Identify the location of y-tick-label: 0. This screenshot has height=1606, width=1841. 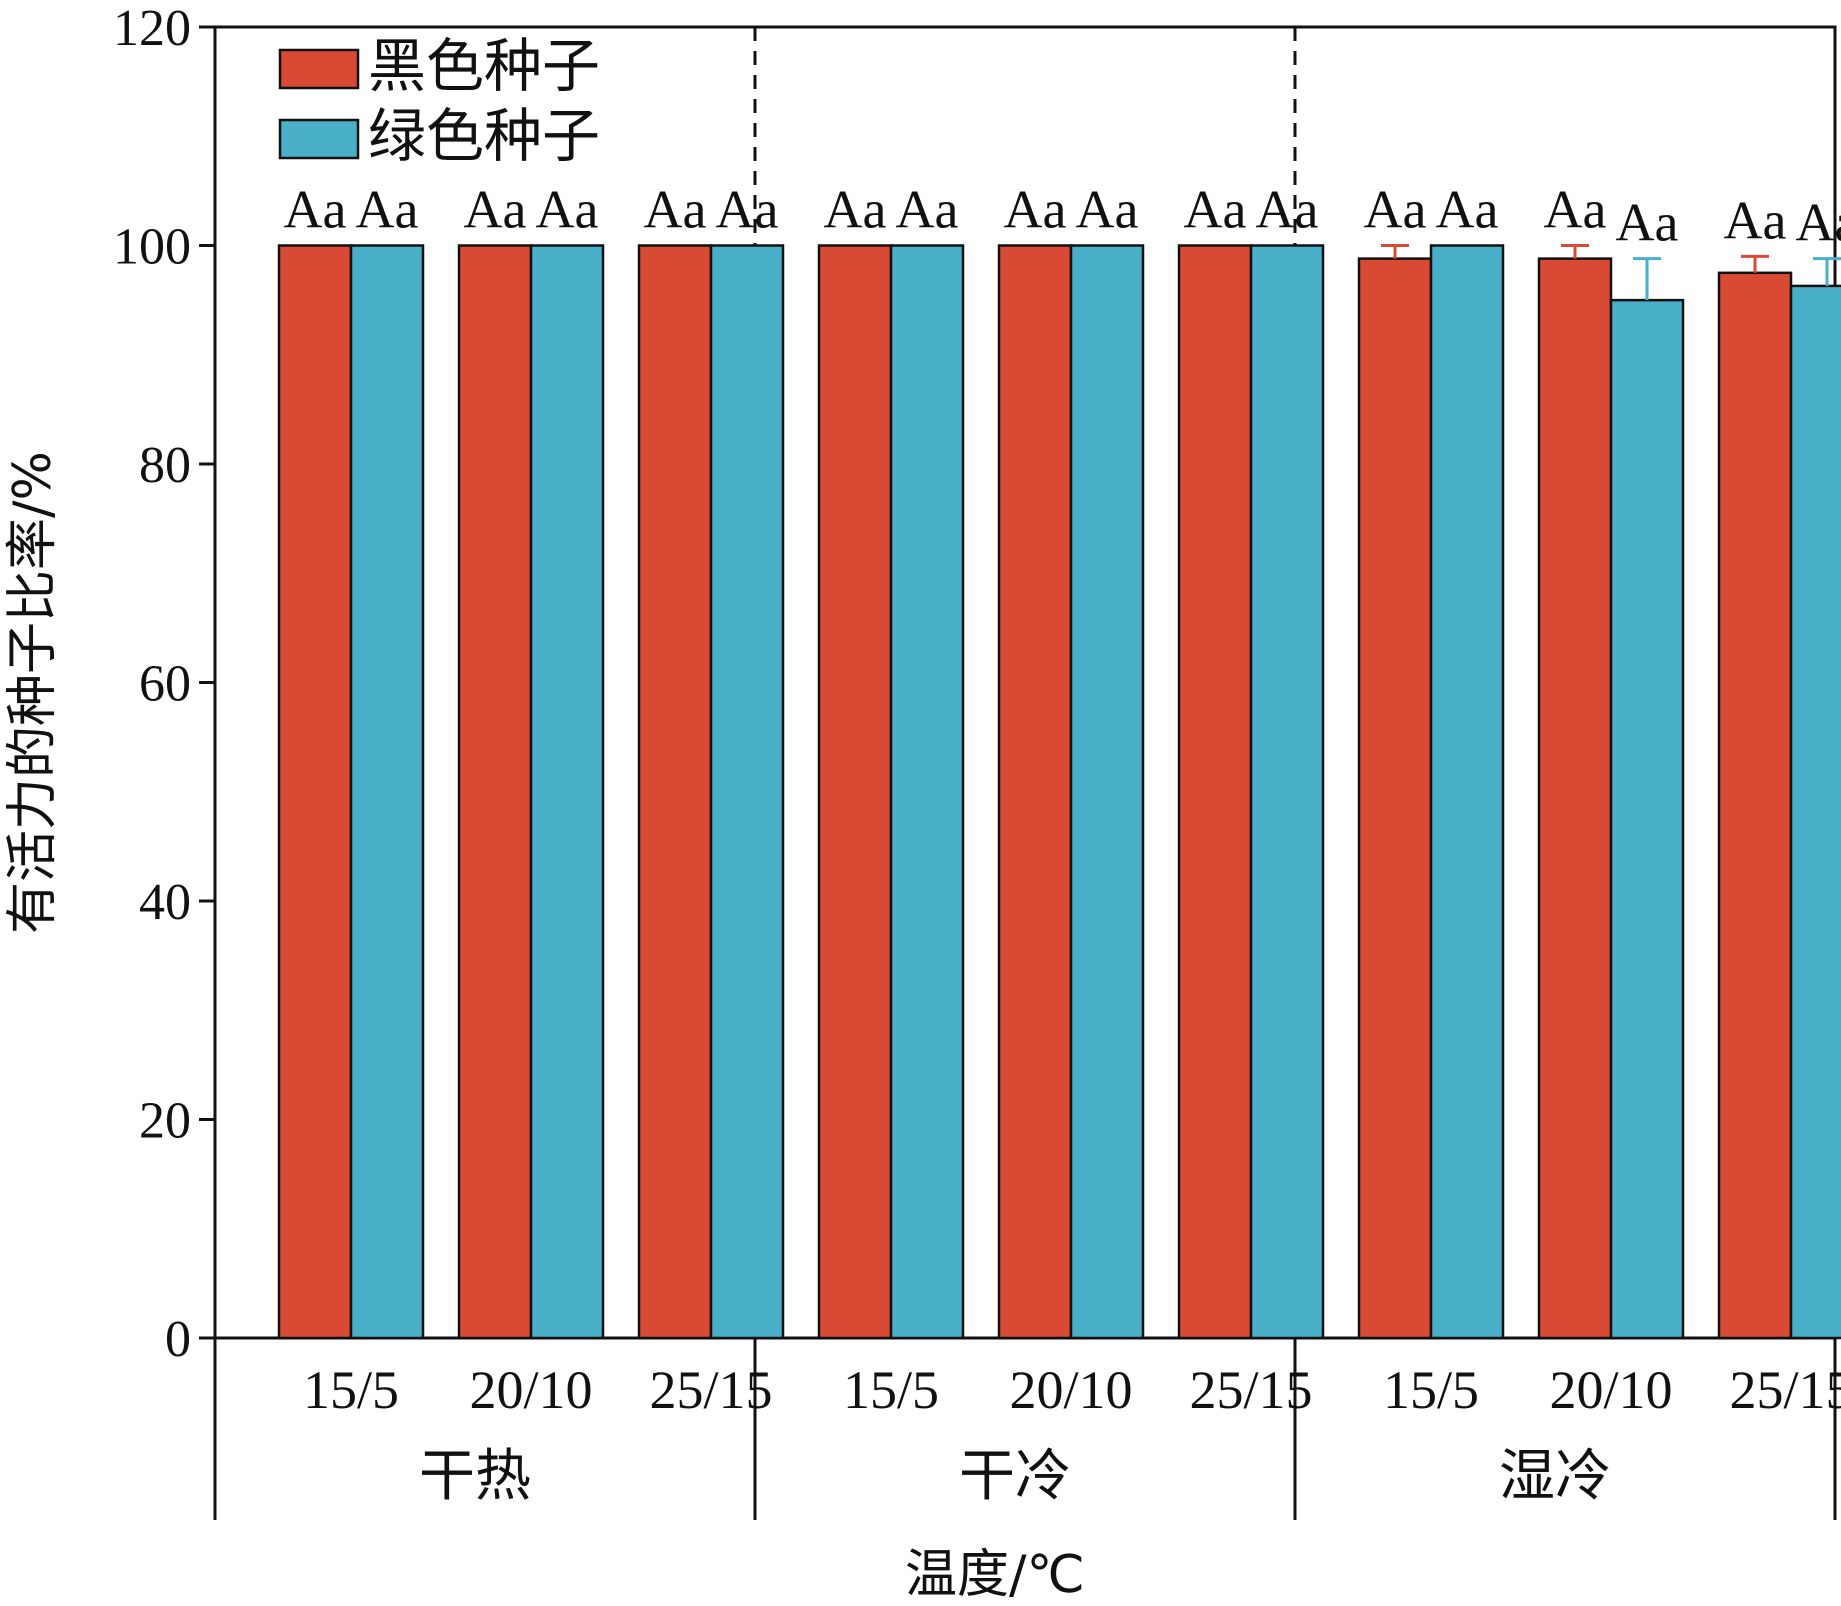
(178, 1339).